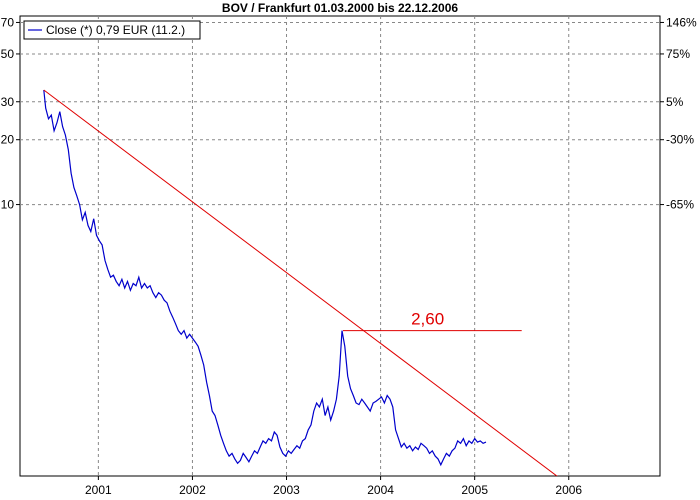 The image size is (700, 500). I want to click on level-annotation: 2,60, so click(427, 319).